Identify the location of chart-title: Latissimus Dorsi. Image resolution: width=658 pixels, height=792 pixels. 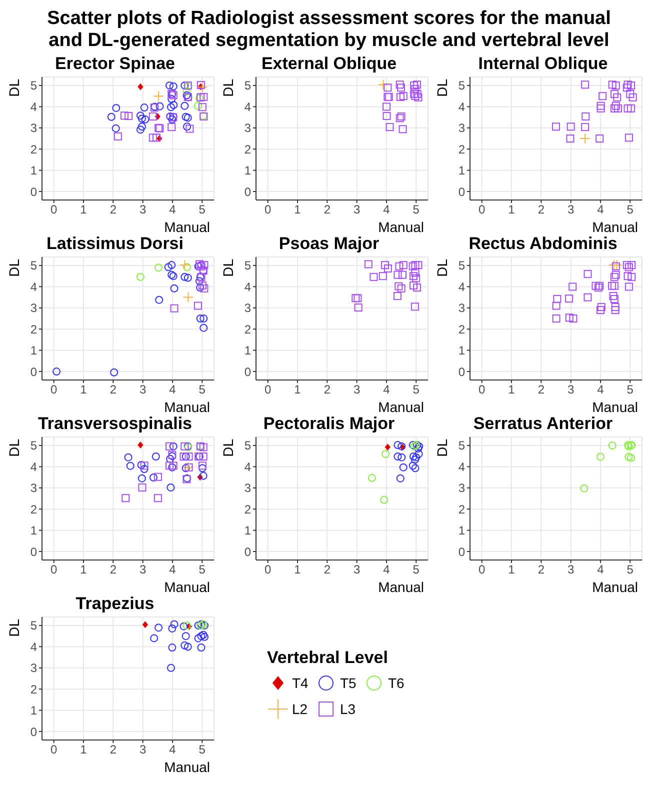
(115, 243).